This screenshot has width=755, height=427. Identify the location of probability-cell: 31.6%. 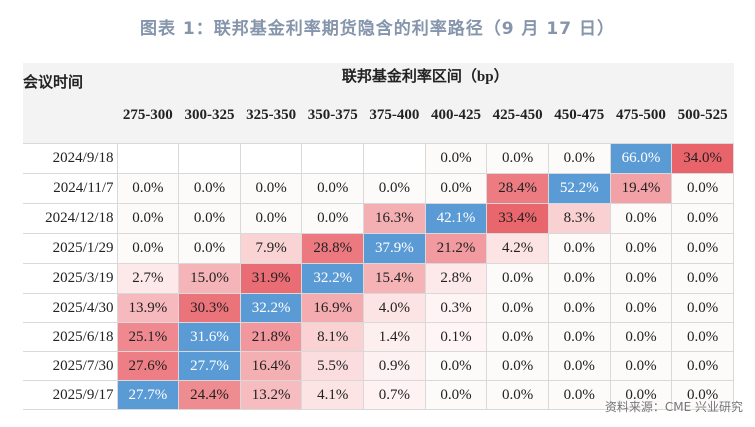
(209, 337).